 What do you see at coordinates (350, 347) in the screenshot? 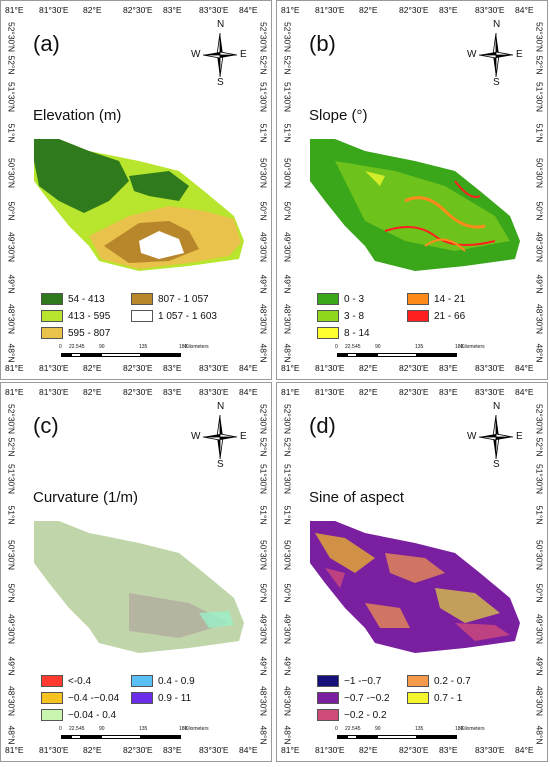
I see `scale-tick-label: 22.5` at bounding box center [350, 347].